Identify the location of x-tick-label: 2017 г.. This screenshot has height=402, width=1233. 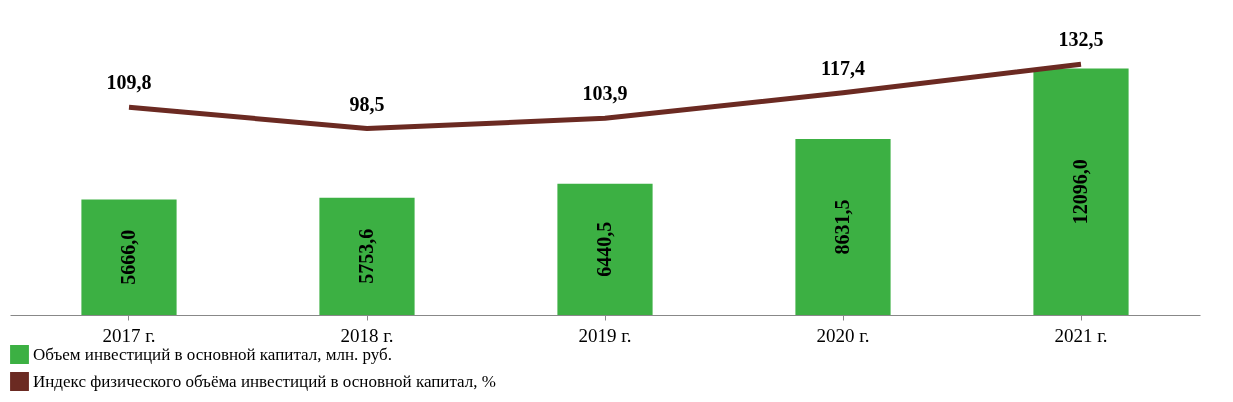
(129, 335).